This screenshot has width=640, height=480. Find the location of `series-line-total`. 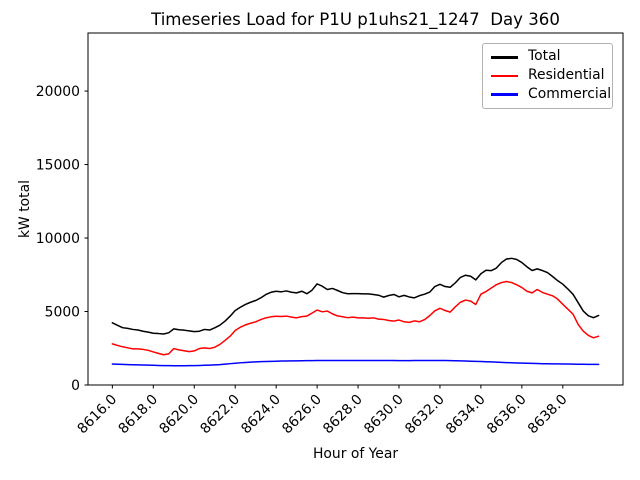

series-line-total is located at coordinates (355, 296).